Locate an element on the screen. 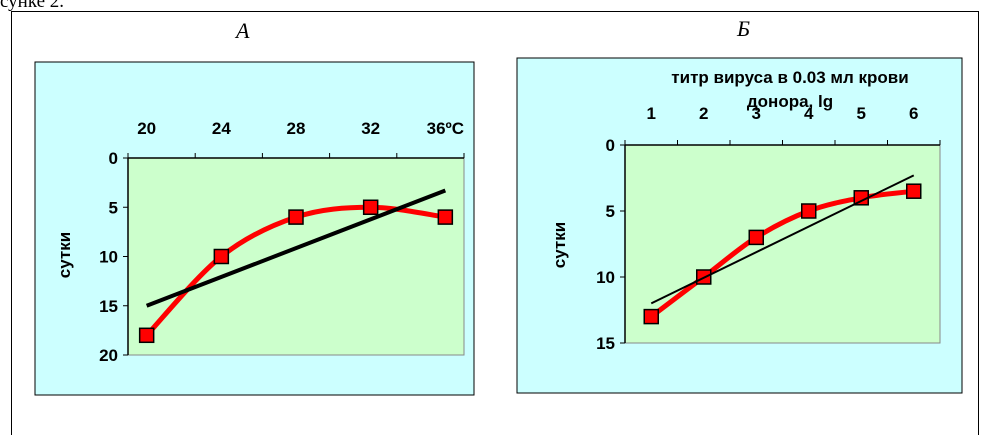  x-tick-label: 4 is located at coordinates (809, 113).